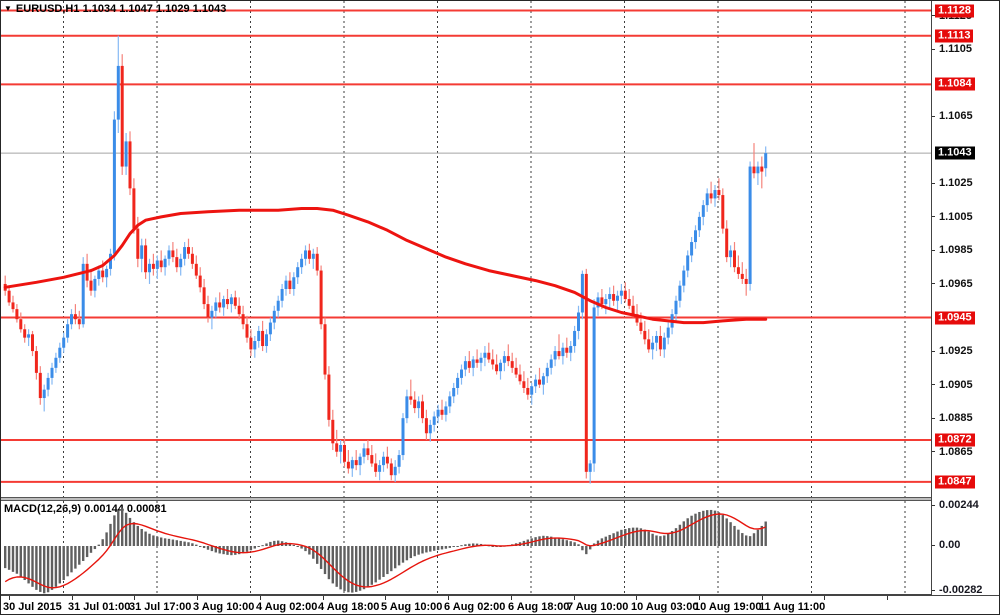 This screenshot has height=615, width=1000. Describe the element at coordinates (665, 607) in the screenshot. I see `time-tick-label: 10 Aug 03:00` at that location.